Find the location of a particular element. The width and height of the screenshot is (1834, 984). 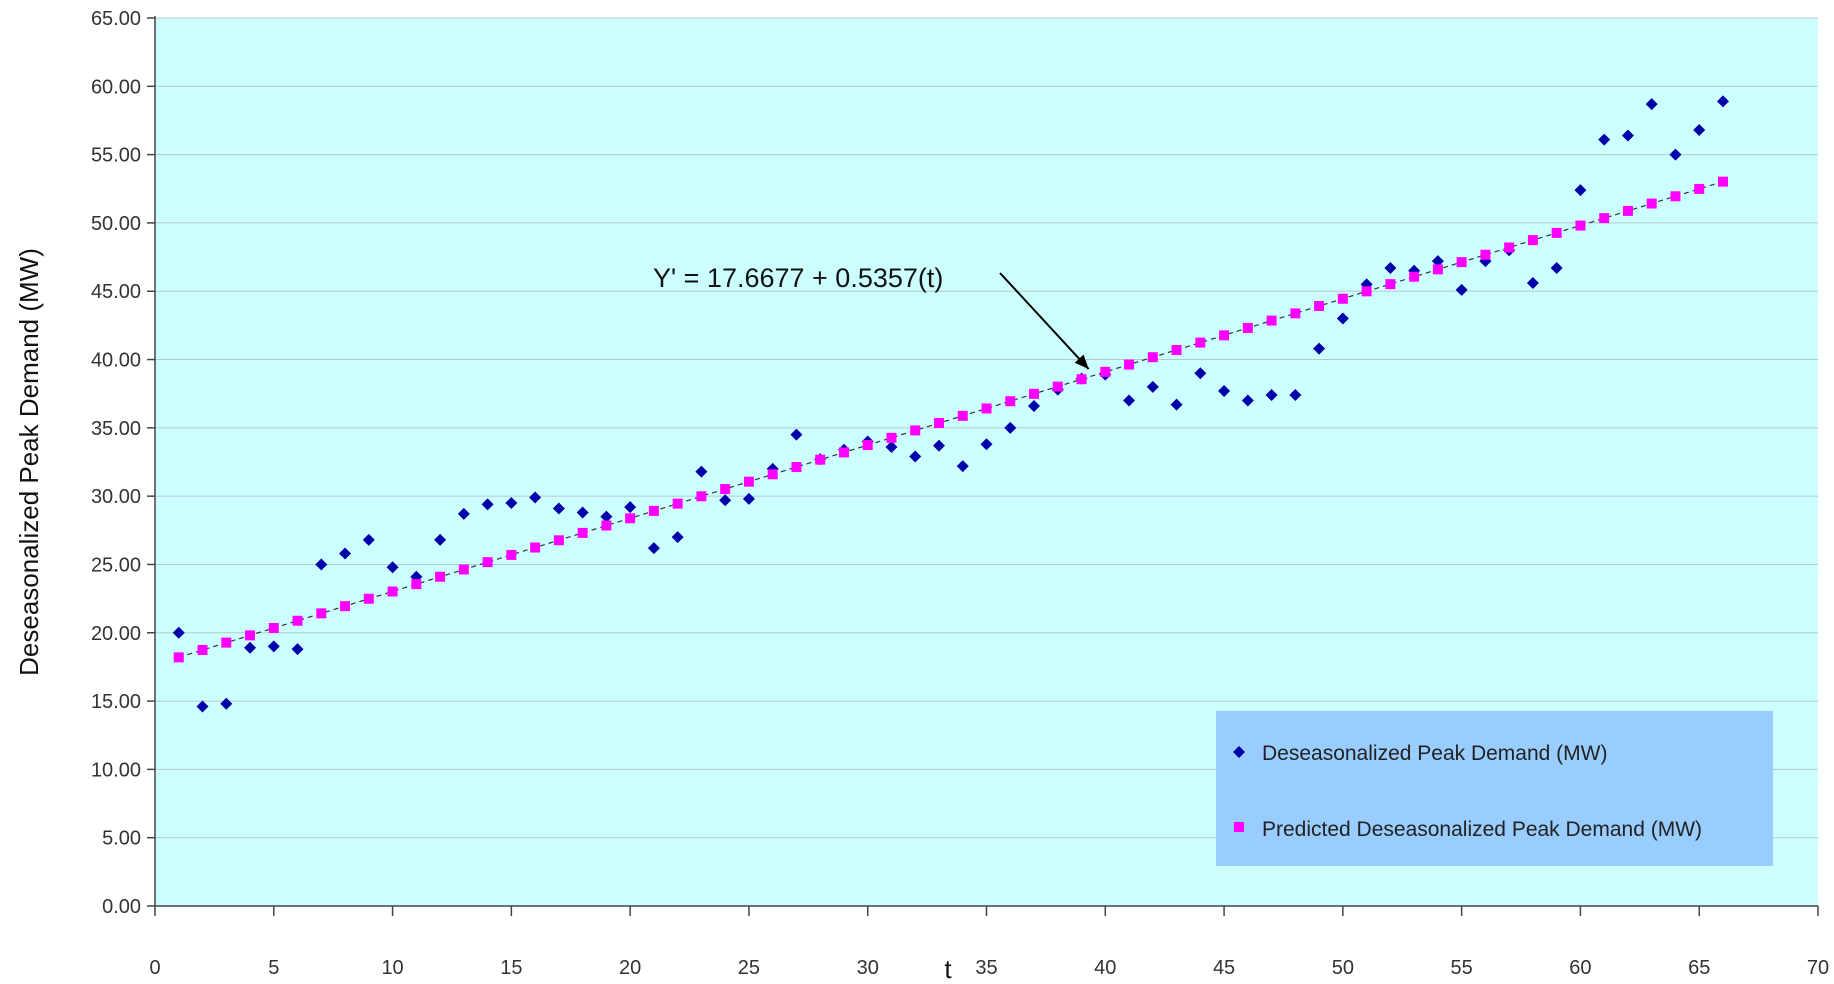

y-tick-label: 60.00 is located at coordinates (116, 87).